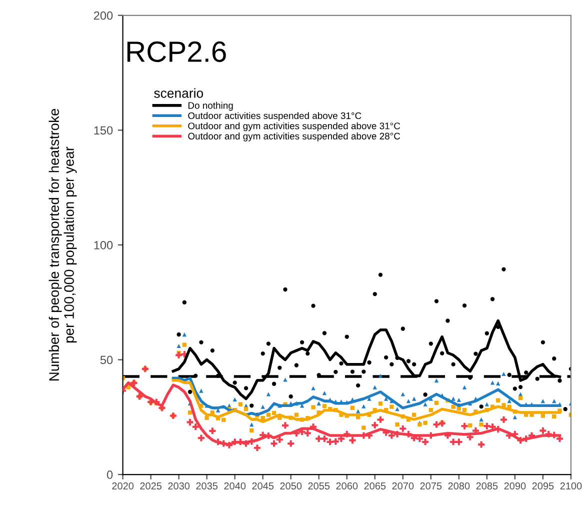  What do you see at coordinates (179, 93) in the screenshot?
I see `legend-title: scenario` at bounding box center [179, 93].